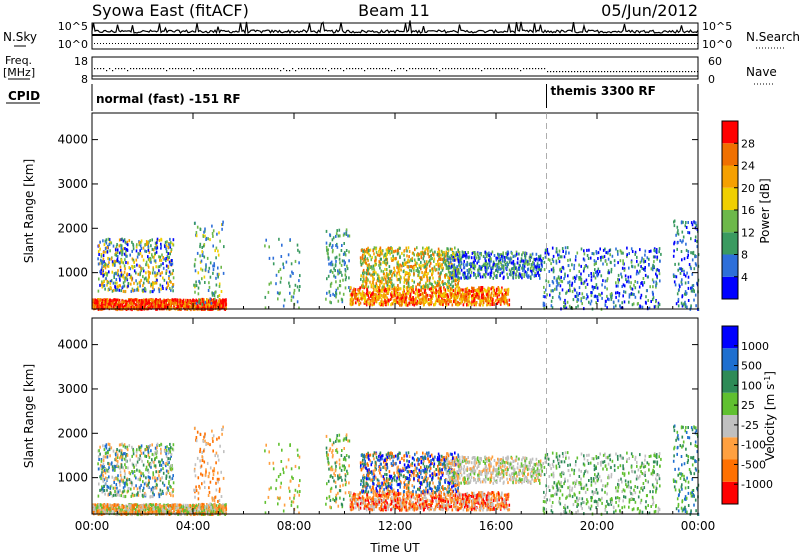  I want to click on freq-trace, so click(395, 72).